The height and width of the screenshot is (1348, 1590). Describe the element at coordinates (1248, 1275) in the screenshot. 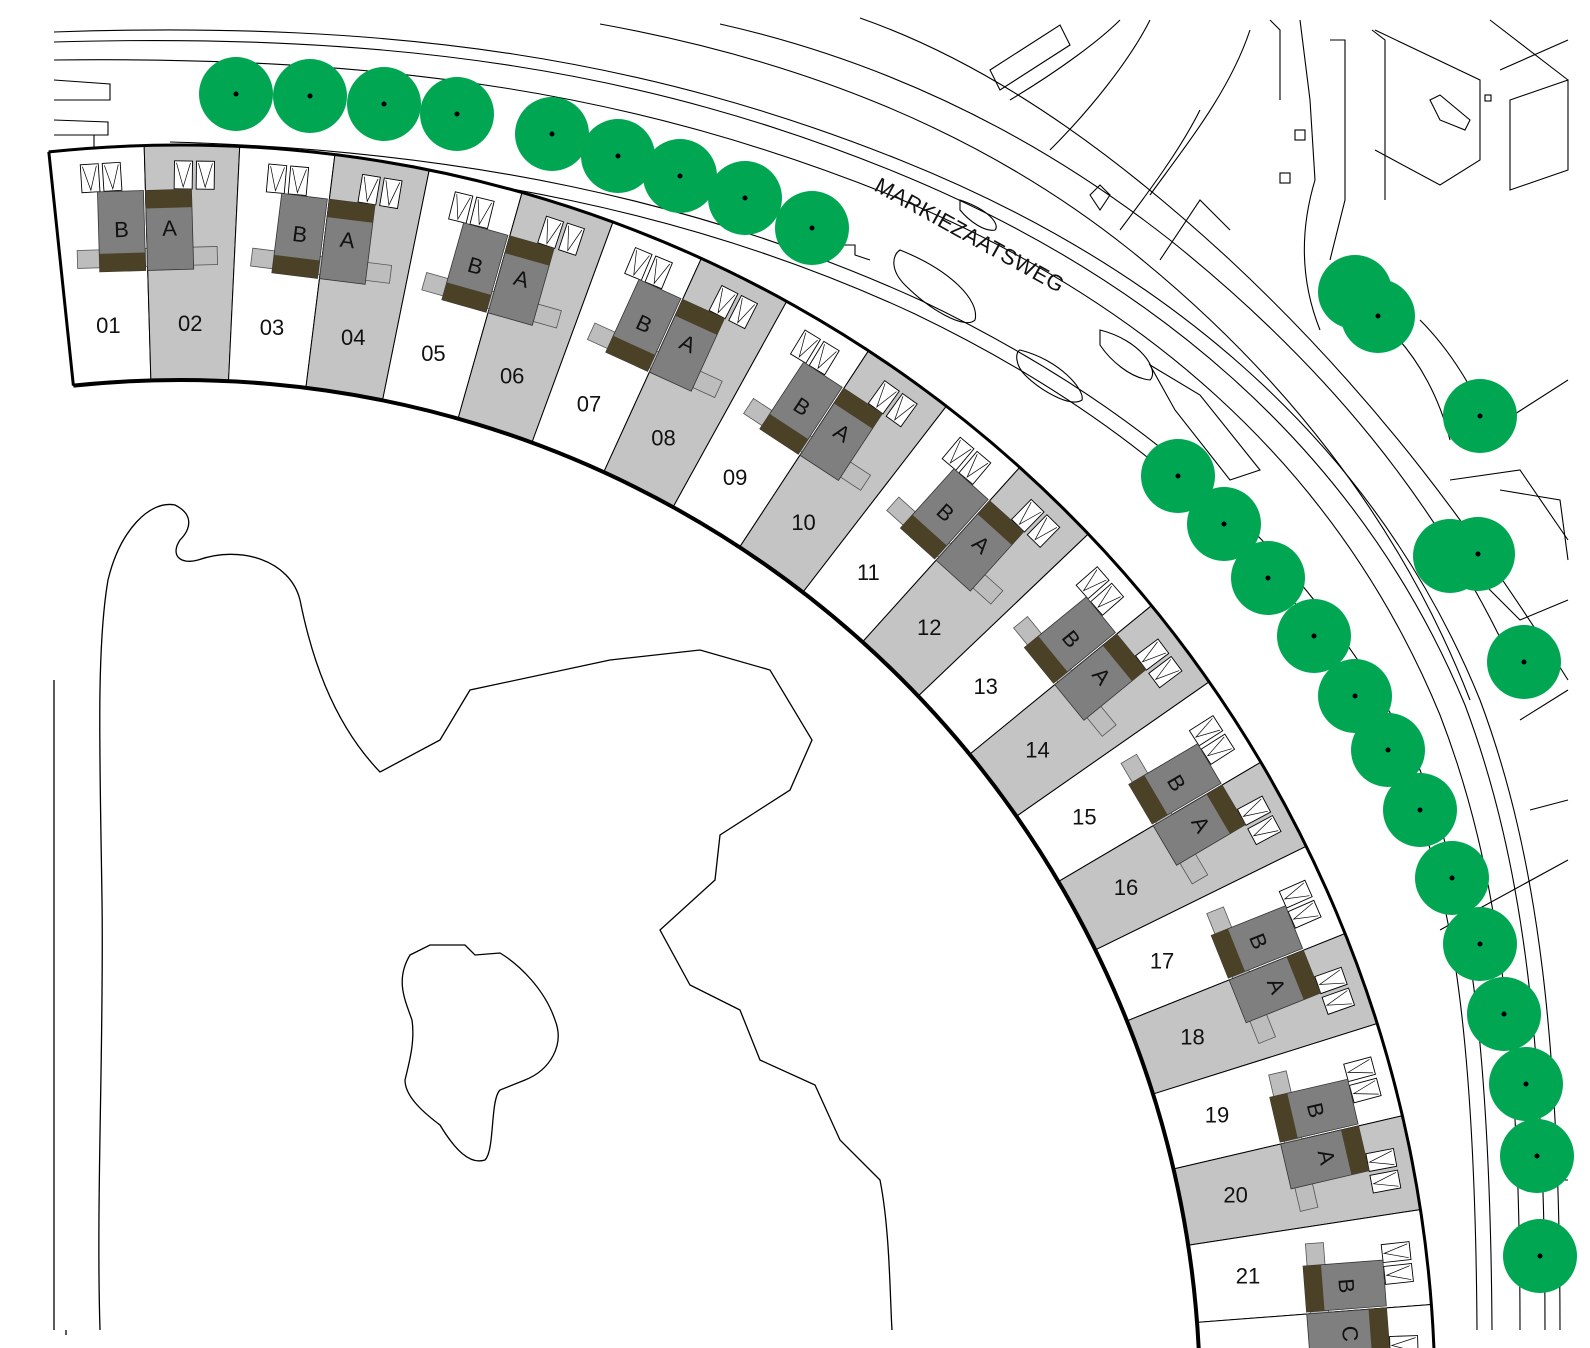

I see `plot-number-label: 21` at that location.